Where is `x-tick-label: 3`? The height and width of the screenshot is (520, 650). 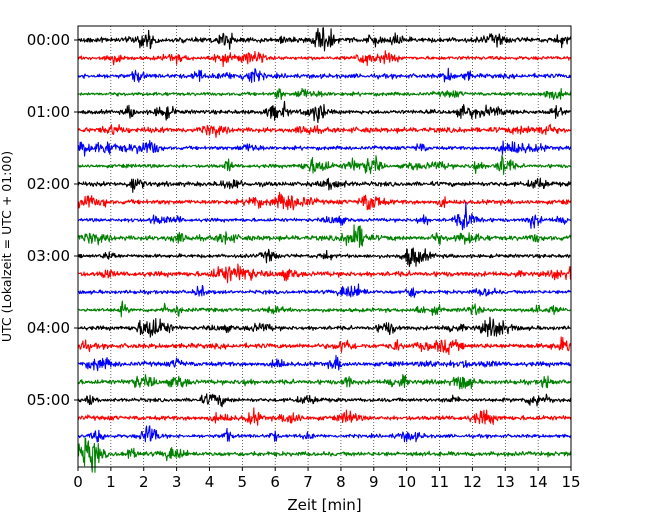 x-tick-label: 3 is located at coordinates (177, 482).